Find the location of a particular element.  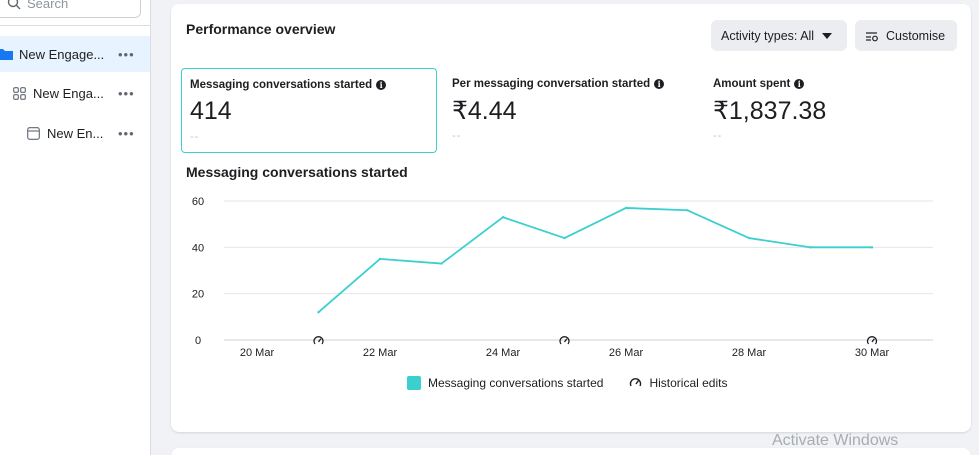

caret-down-icon is located at coordinates (827, 35).